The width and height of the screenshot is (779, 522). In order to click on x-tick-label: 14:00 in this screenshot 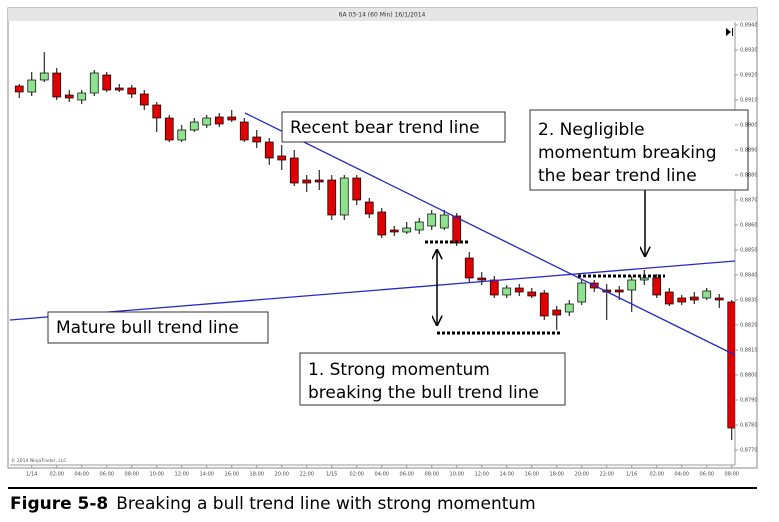, I will do `click(507, 475)`.